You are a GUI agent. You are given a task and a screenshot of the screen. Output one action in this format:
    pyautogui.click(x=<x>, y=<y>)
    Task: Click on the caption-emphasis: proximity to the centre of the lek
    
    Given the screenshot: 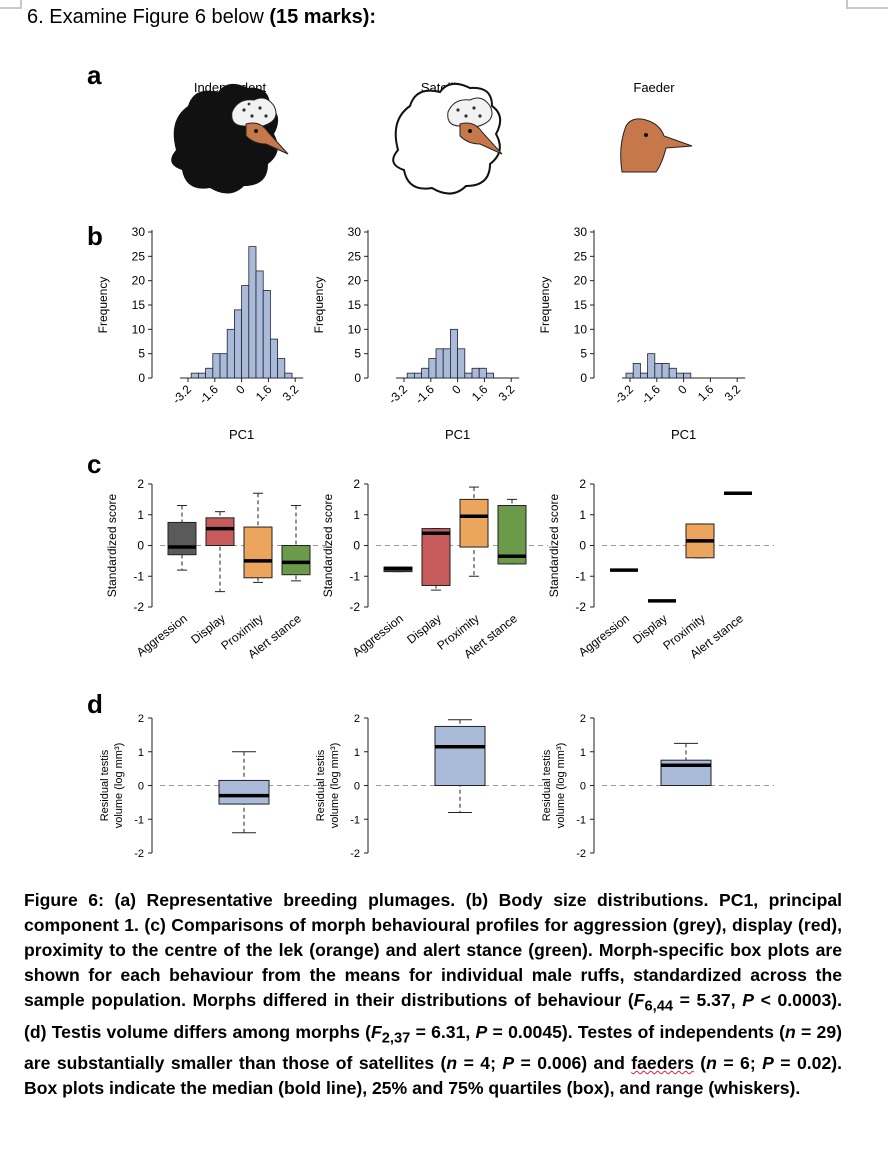 What is the action you would take?
    pyautogui.click(x=164, y=950)
    